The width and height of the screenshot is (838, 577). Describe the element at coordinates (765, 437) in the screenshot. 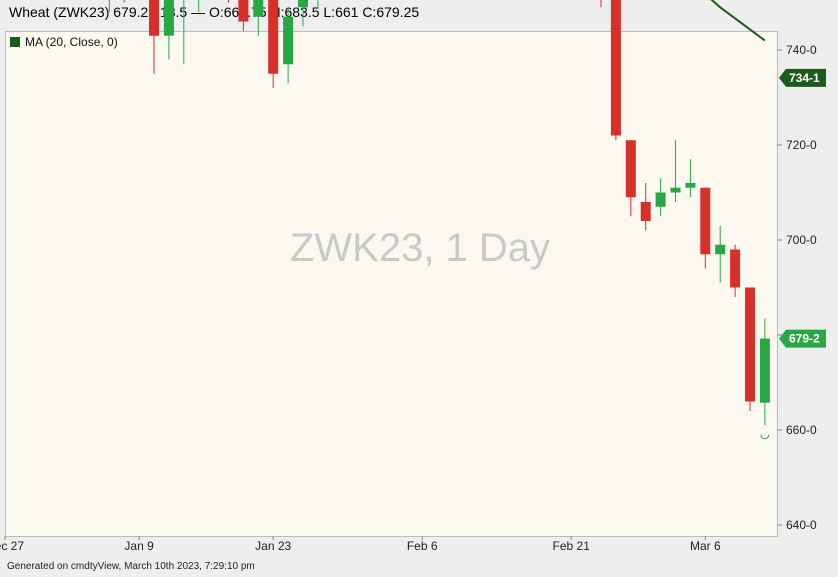

I see `swing-low-marker` at that location.